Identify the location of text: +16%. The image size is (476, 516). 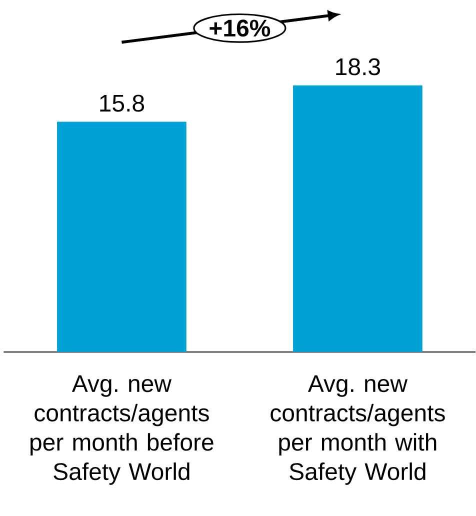
(240, 28).